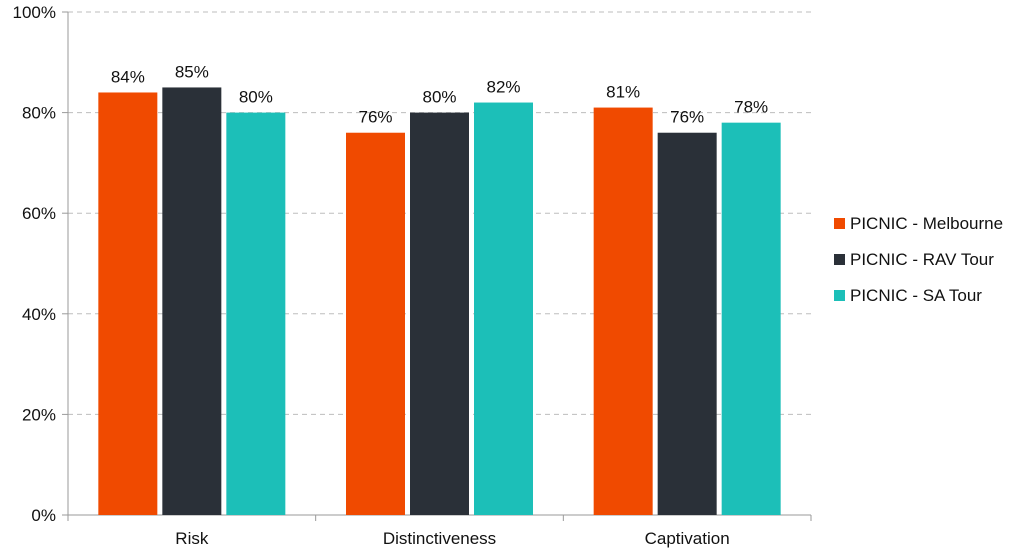 Image resolution: width=1024 pixels, height=553 pixels. What do you see at coordinates (687, 538) in the screenshot?
I see `x-category-label: Captivation` at bounding box center [687, 538].